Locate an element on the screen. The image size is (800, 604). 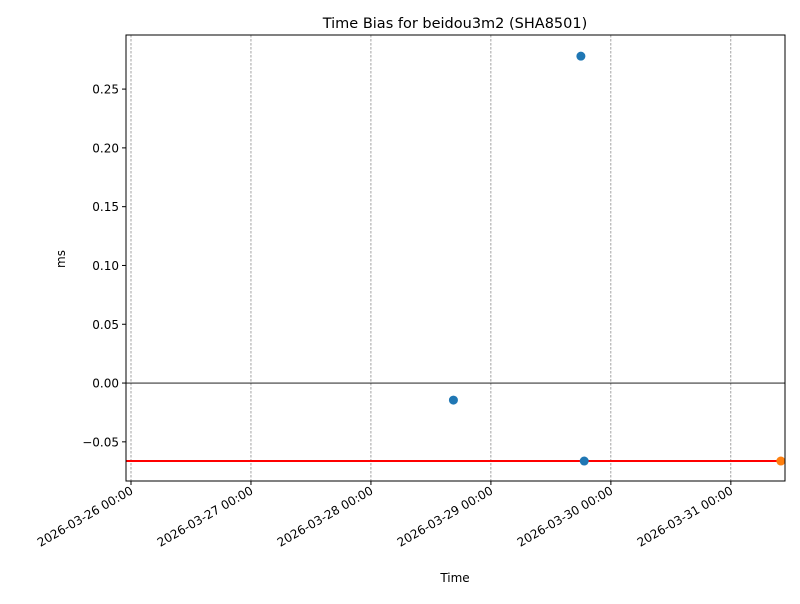
y-tick-label: −0.05 is located at coordinates (100, 442).